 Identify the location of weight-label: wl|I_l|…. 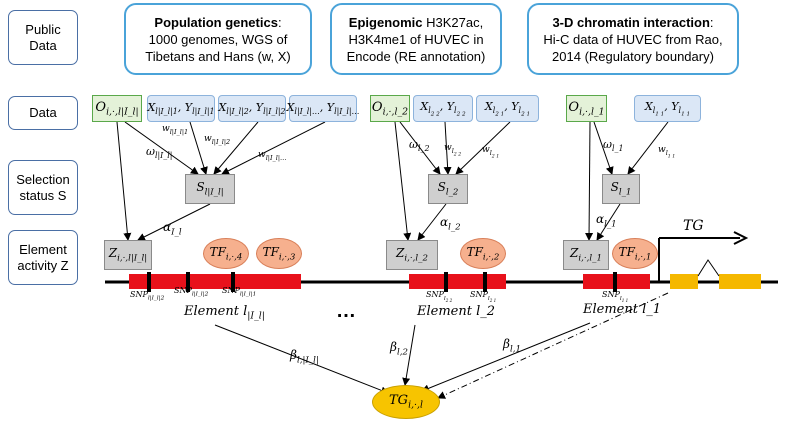
(272, 156).